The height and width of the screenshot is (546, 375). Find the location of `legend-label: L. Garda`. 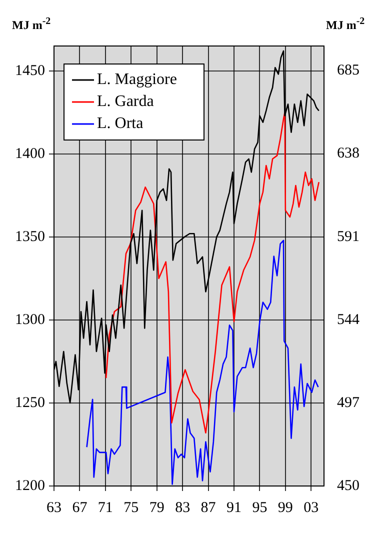

legend-label: L. Garda is located at coordinates (125, 101).